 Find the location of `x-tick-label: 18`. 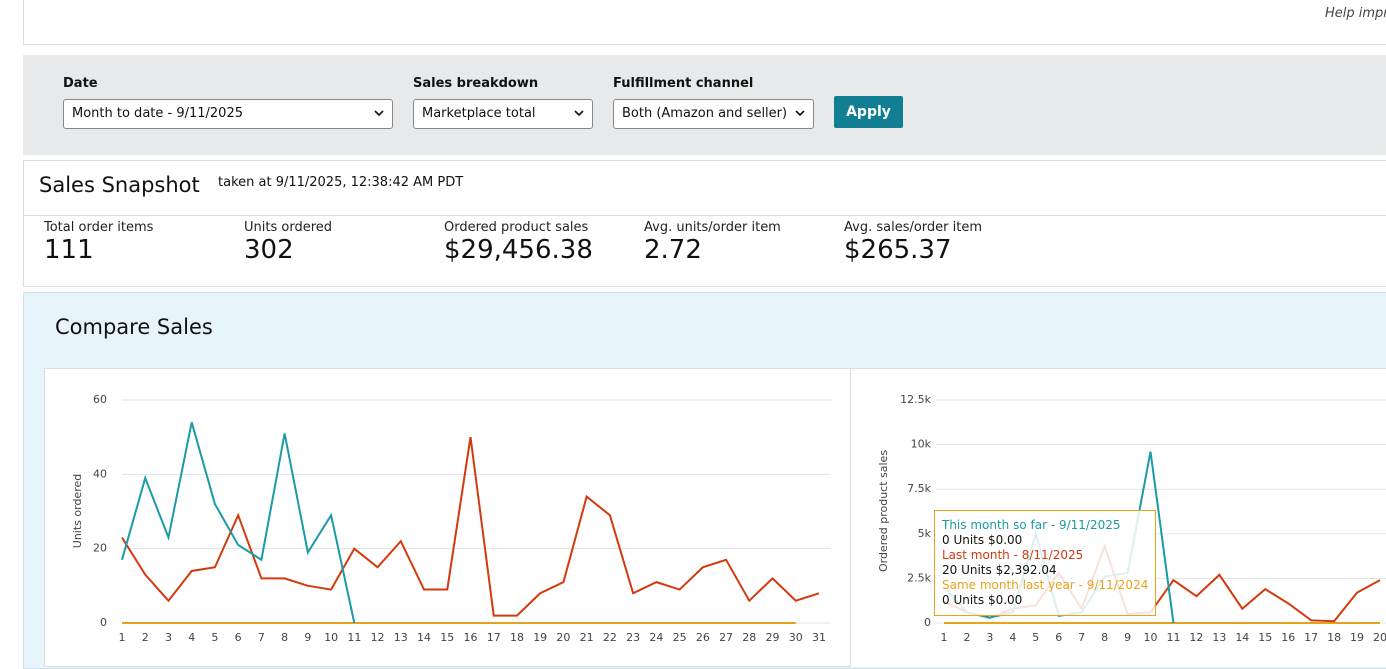

x-tick-label: 18 is located at coordinates (517, 637).